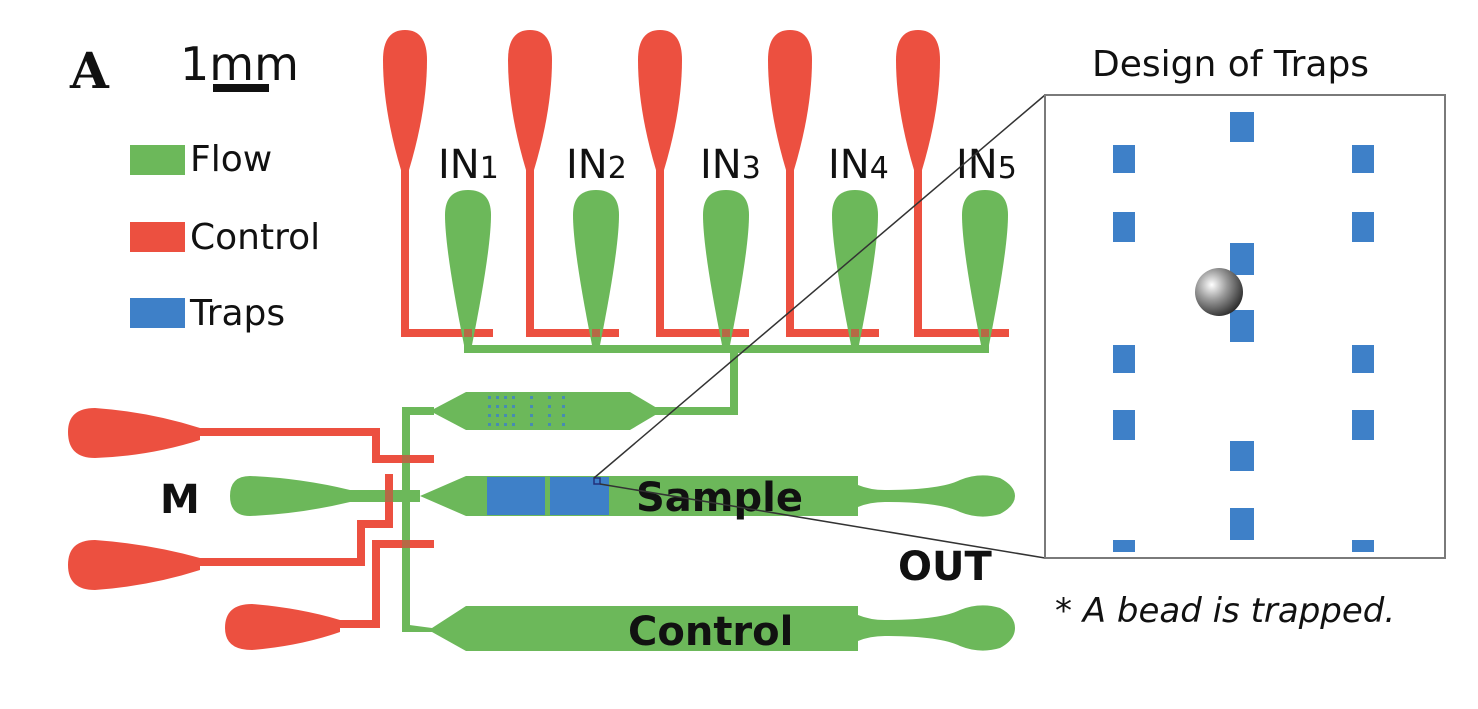 The width and height of the screenshot is (1478, 709). Describe the element at coordinates (596, 165) in the screenshot. I see `inlet-label-2: IN2` at that location.